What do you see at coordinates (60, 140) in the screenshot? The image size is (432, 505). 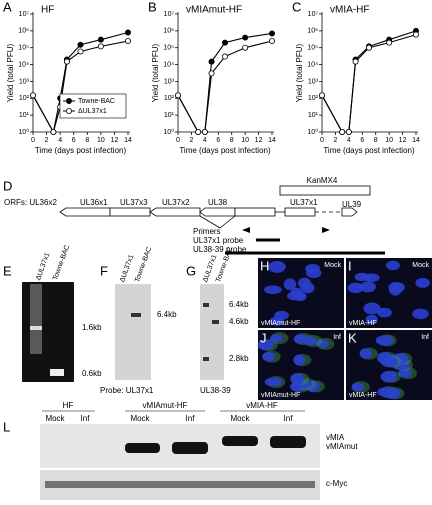 I see `x-tick-label: 4` at bounding box center [60, 140].